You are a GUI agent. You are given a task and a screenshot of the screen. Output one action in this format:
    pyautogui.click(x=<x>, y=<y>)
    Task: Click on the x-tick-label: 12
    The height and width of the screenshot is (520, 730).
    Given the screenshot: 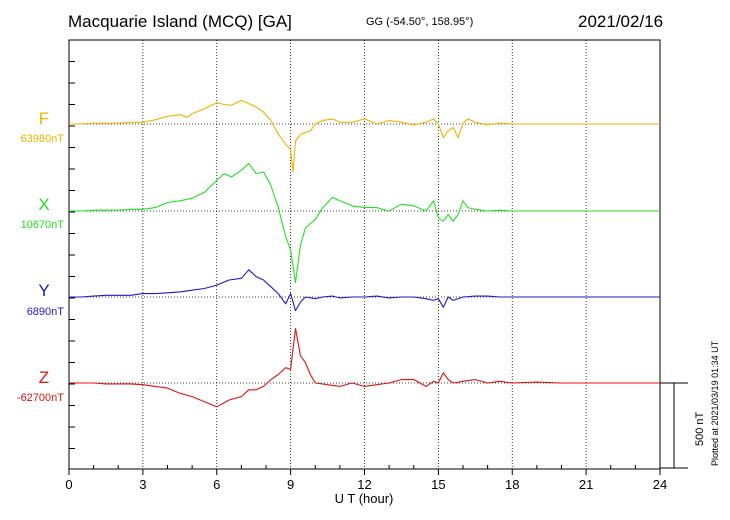 What is the action you would take?
    pyautogui.click(x=364, y=484)
    